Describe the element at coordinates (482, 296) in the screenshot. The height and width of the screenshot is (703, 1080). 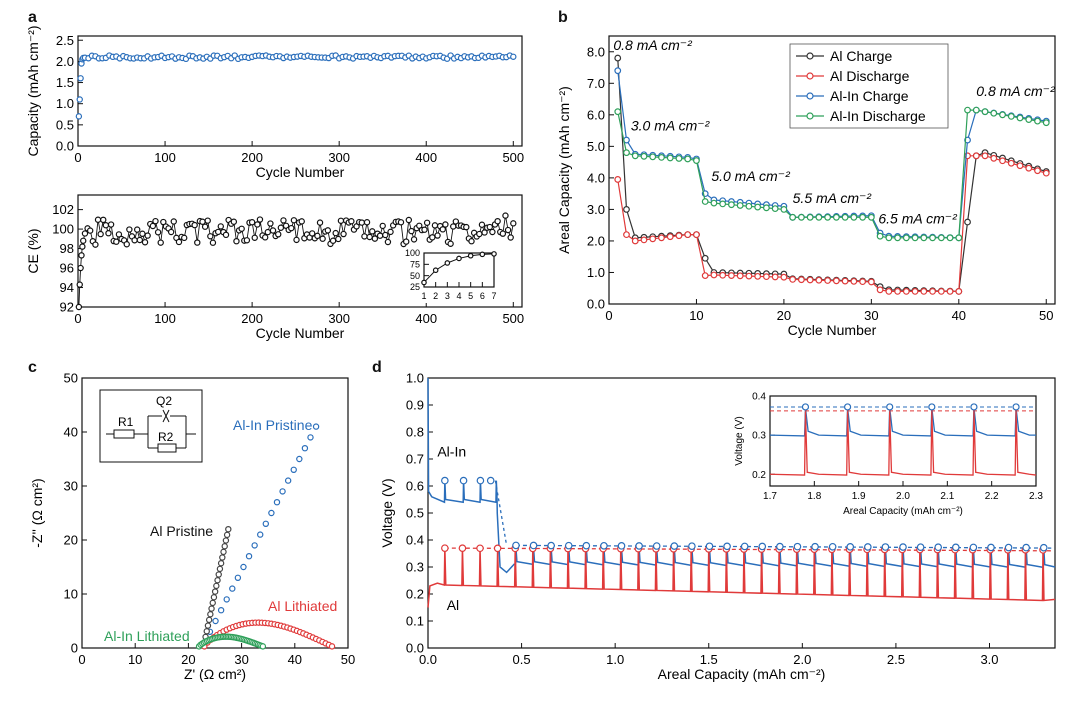
I see `x-tick-label: 6` at that location.